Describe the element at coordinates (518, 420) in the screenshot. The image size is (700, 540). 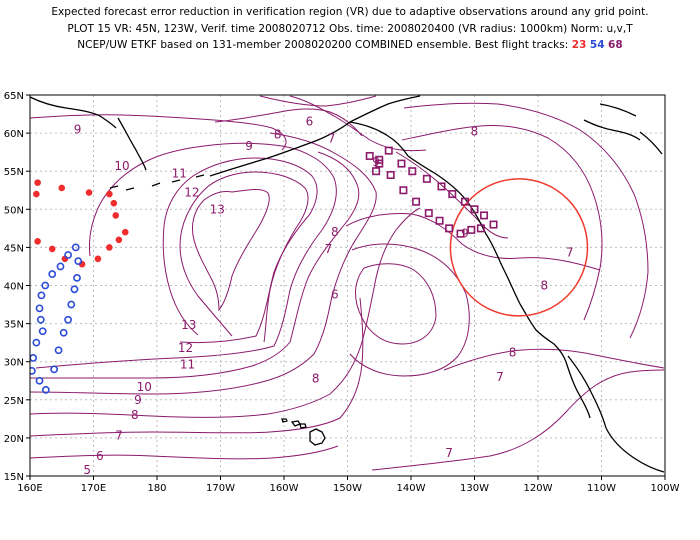
I see `contour-7-far-south` at that location.